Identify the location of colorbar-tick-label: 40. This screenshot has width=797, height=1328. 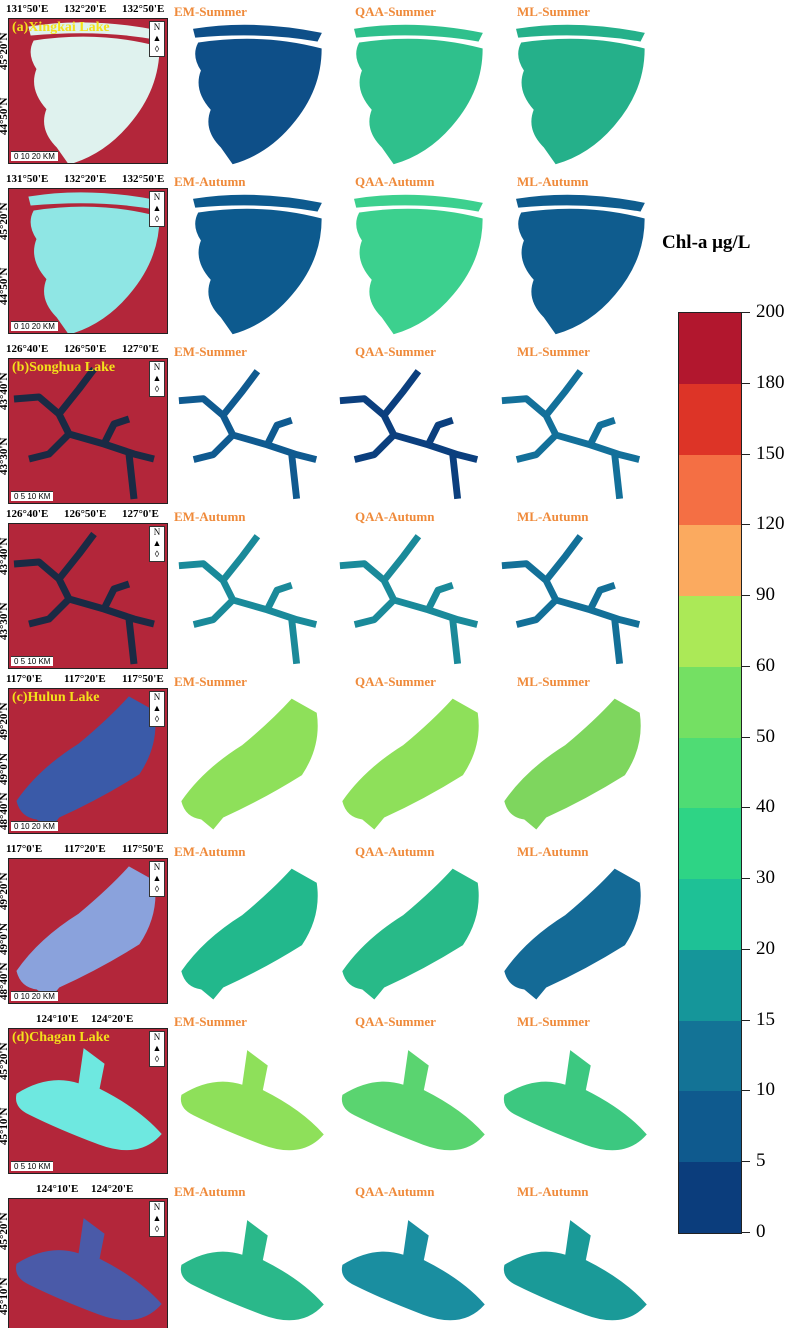
(765, 807).